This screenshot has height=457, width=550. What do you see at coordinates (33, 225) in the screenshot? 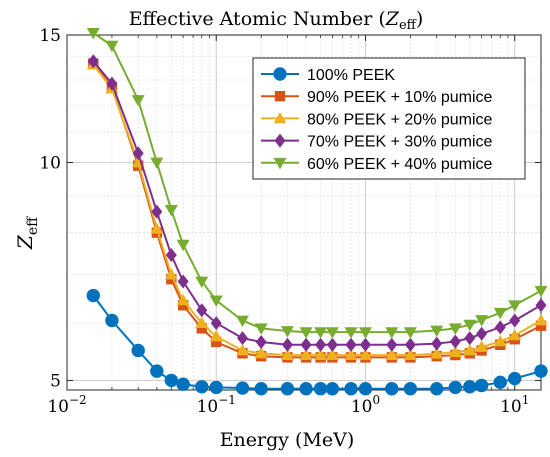
I see `y-axis-label-sub: eff` at bounding box center [33, 225].